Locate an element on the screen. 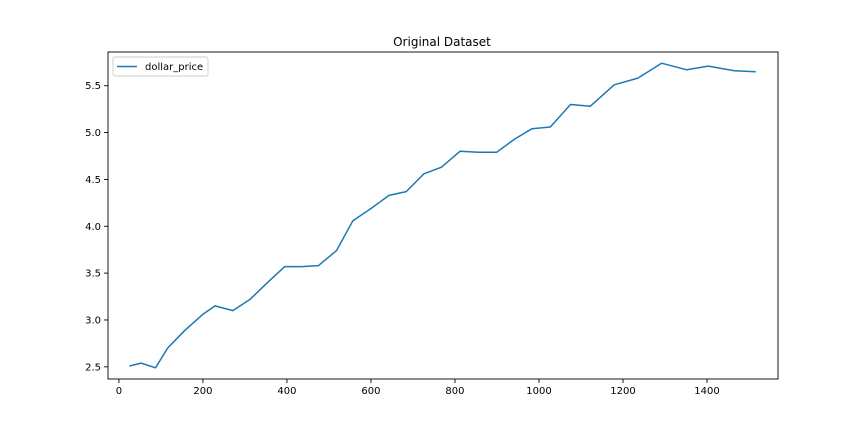 This screenshot has height=432, width=864. x-tick-label: 0 is located at coordinates (119, 391).